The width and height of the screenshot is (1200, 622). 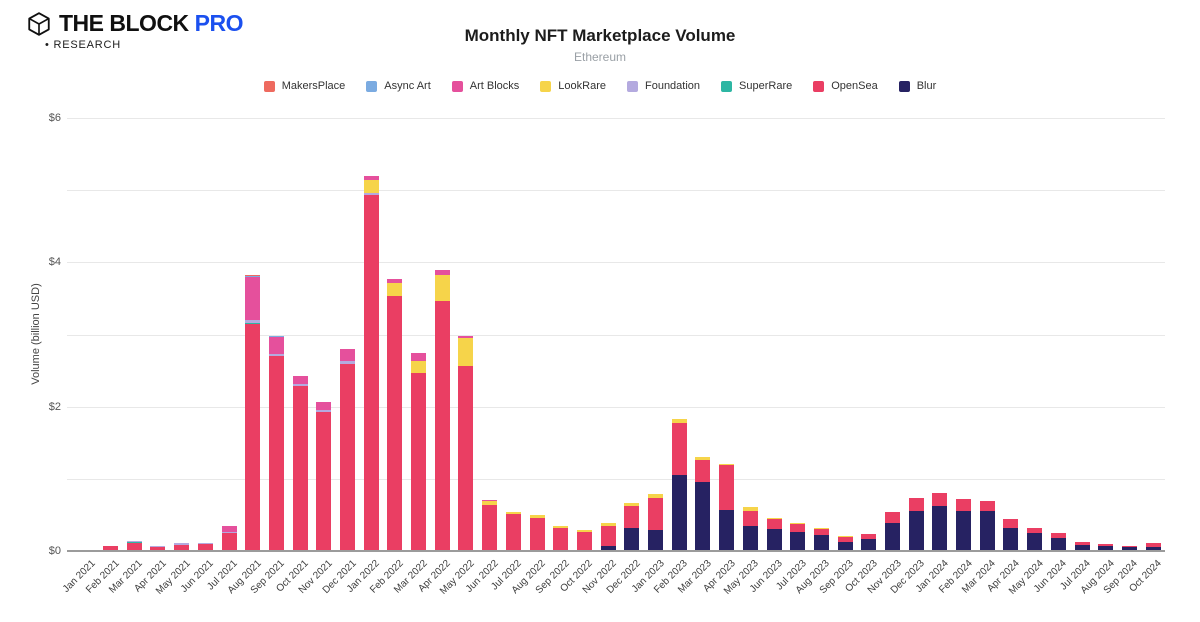 I want to click on legend-swatch-lookrare, so click(x=546, y=86).